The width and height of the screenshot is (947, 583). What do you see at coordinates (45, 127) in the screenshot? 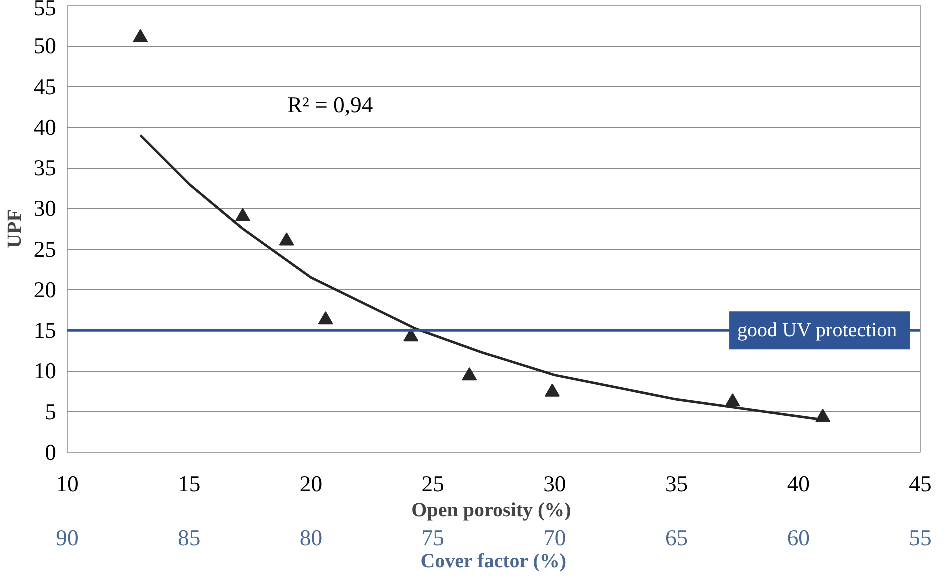
I see `y-tick-label: 40` at bounding box center [45, 127].